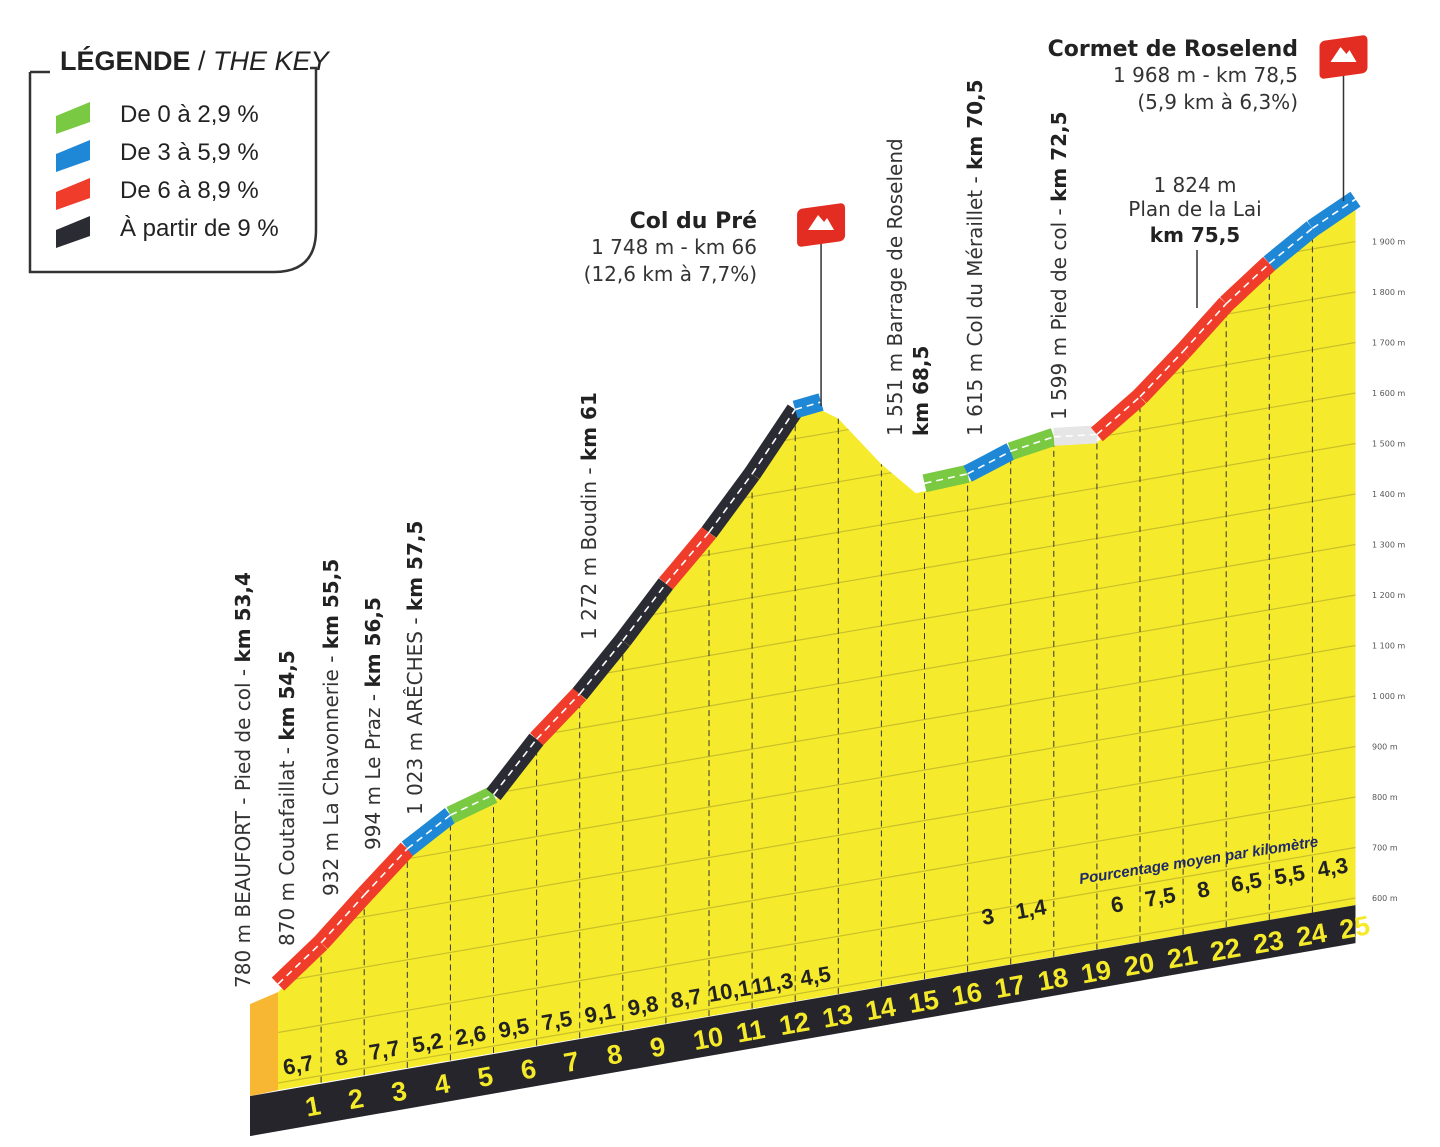  Describe the element at coordinates (895, 287) in the screenshot. I see `waypoint-label: 1 551 m Barrage de Roselend` at that location.